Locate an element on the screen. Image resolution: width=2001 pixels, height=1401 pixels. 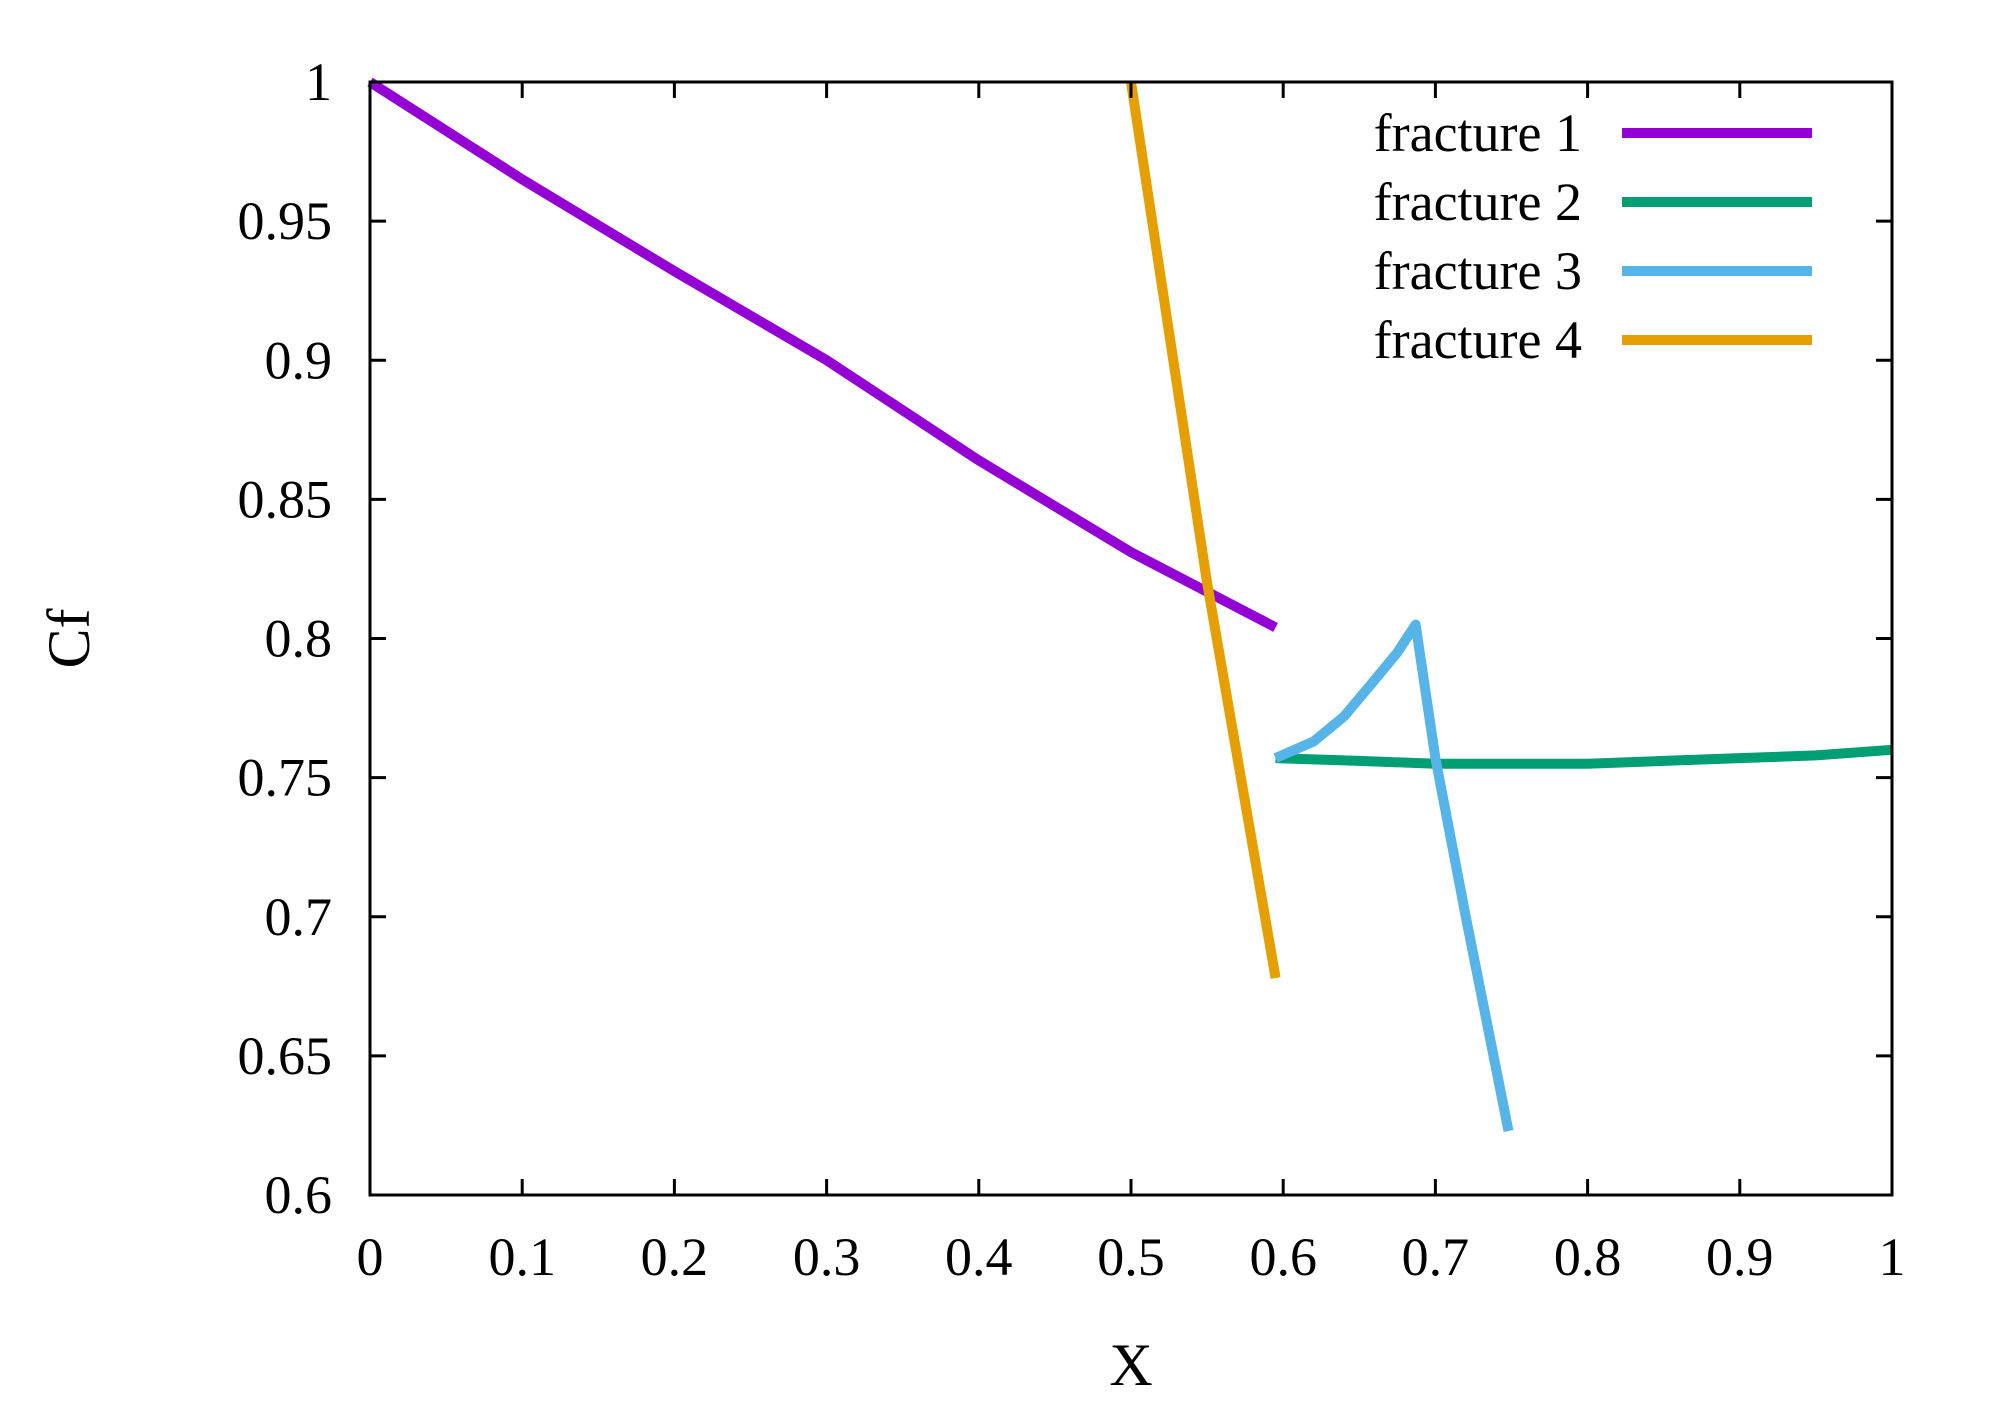
x-tick-label: 0.9 is located at coordinates (1740, 1257).